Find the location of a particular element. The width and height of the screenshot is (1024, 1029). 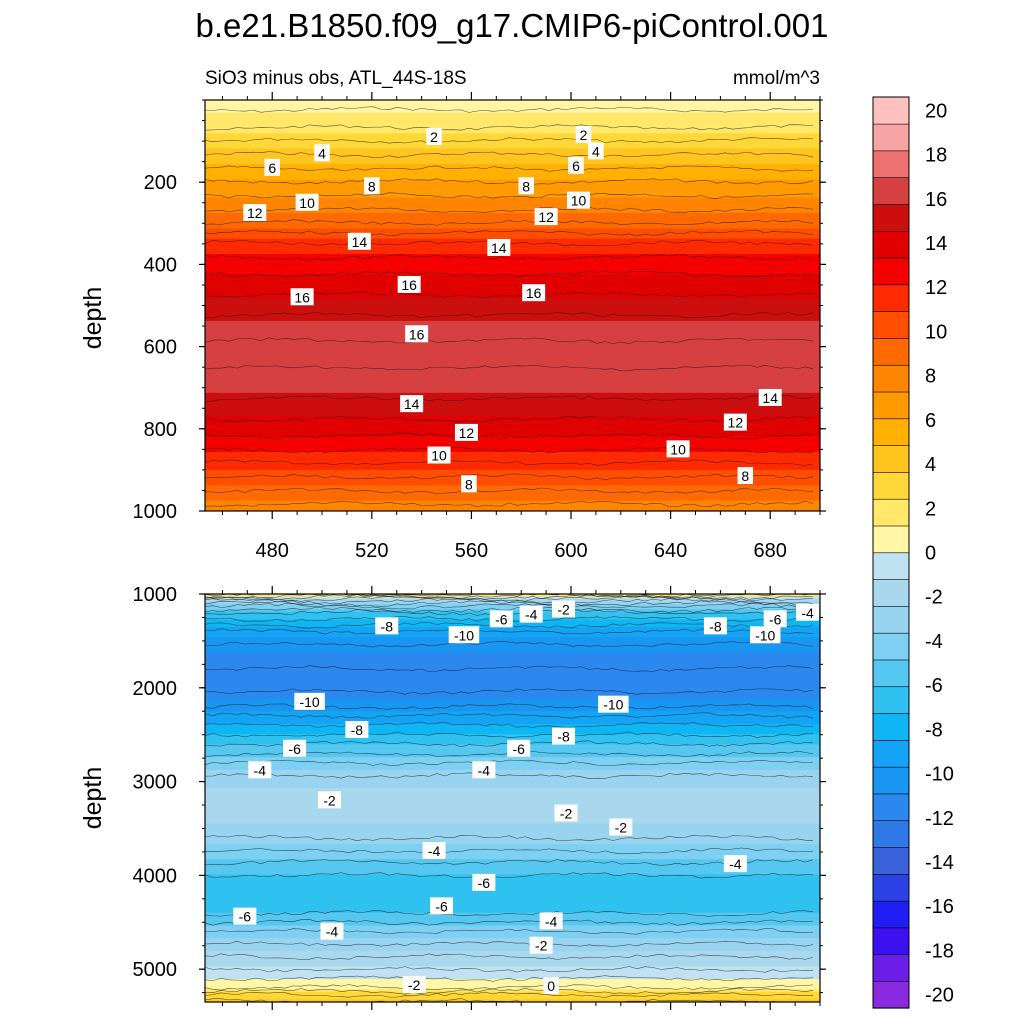

y-tick-label: 2000 is located at coordinates (155, 689).